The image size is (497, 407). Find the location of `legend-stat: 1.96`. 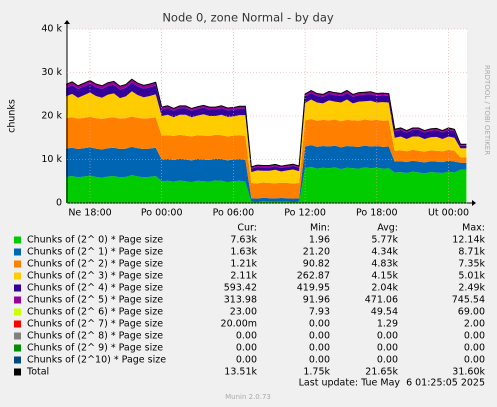

legend-stat: 1.96 is located at coordinates (319, 240).